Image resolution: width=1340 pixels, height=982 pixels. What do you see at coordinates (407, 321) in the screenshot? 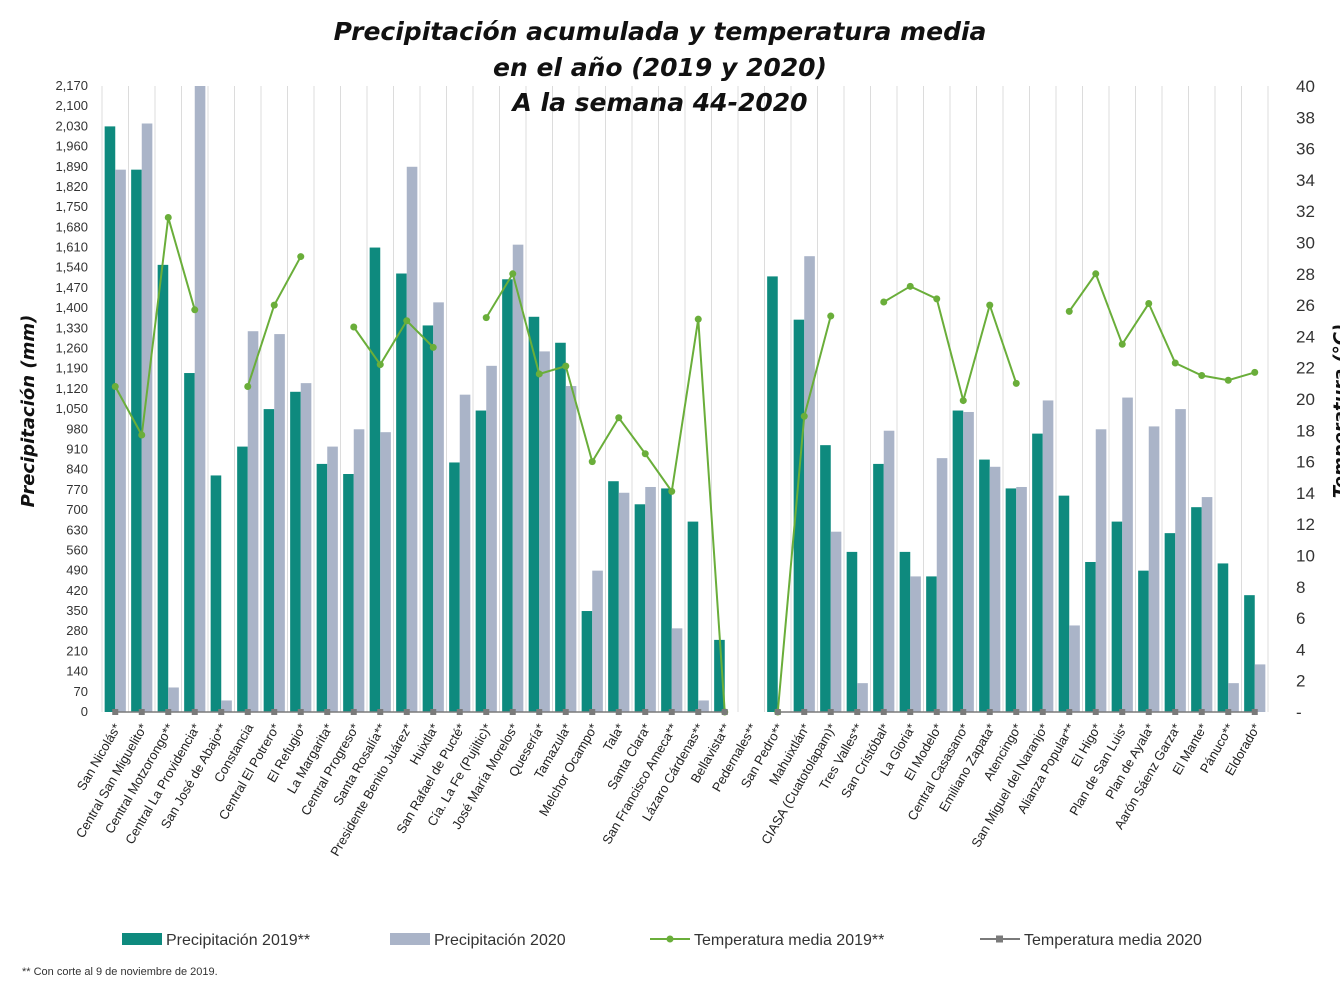
I see `point-temperatura-media-2019-presidente-benito-juarez` at bounding box center [407, 321].